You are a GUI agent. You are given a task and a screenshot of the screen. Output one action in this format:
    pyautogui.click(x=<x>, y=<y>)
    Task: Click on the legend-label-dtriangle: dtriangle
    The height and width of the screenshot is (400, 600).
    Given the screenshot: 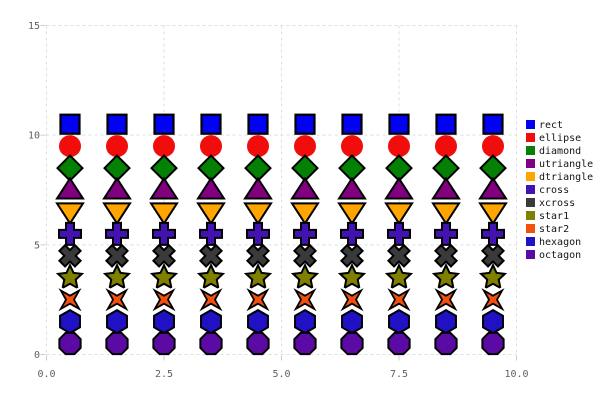 What is the action you would take?
    pyautogui.click(x=566, y=177)
    